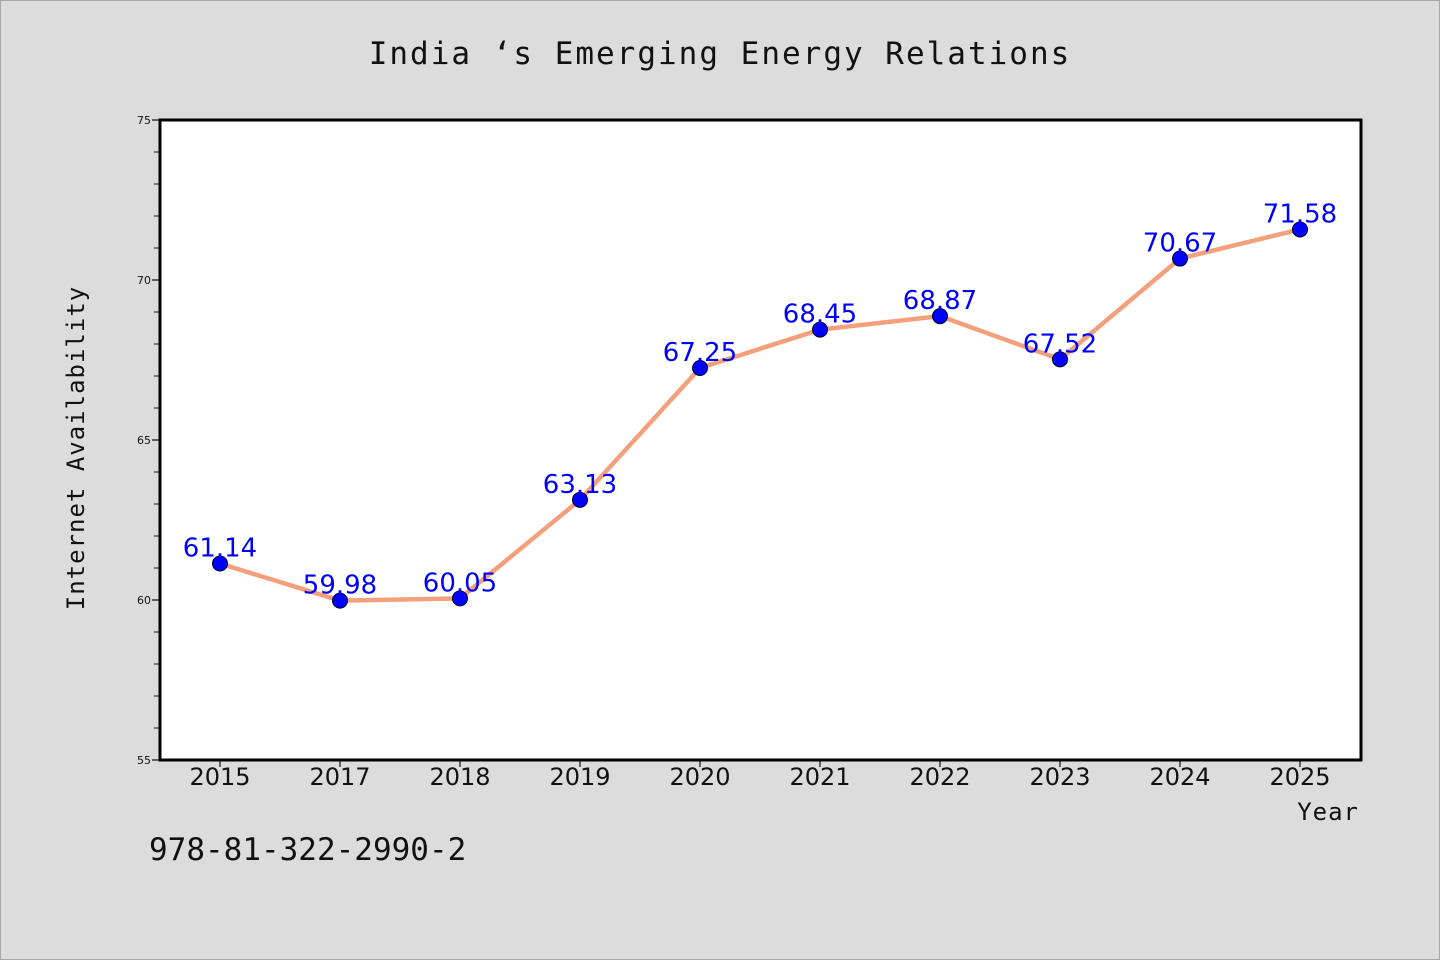 Image resolution: width=1440 pixels, height=960 pixels. What do you see at coordinates (220, 549) in the screenshot?
I see `data-label: 61.14` at bounding box center [220, 549].